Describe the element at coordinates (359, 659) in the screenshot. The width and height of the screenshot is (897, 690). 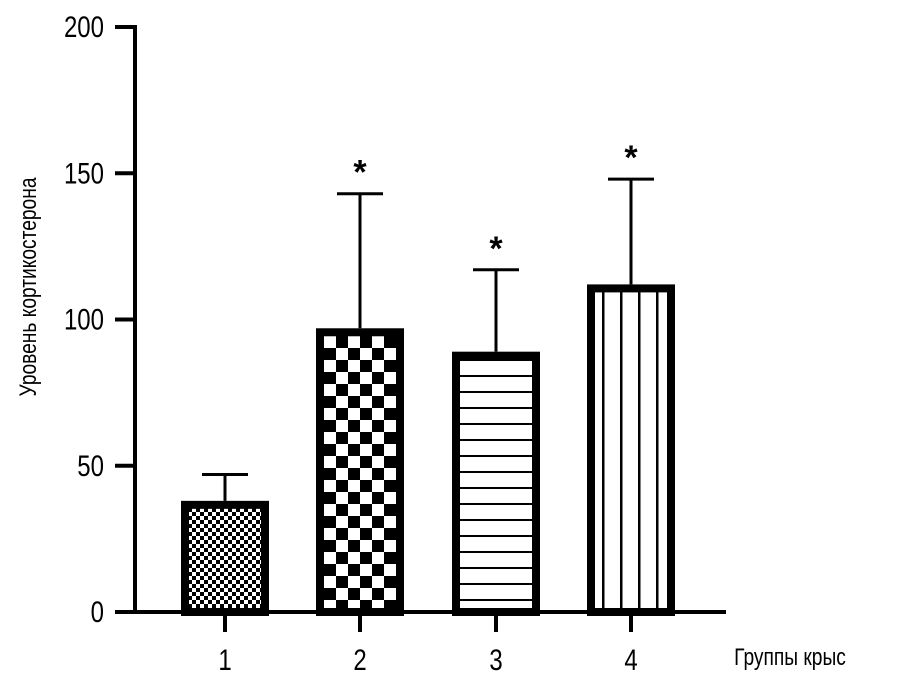
I see `x-tick-label: 2` at that location.